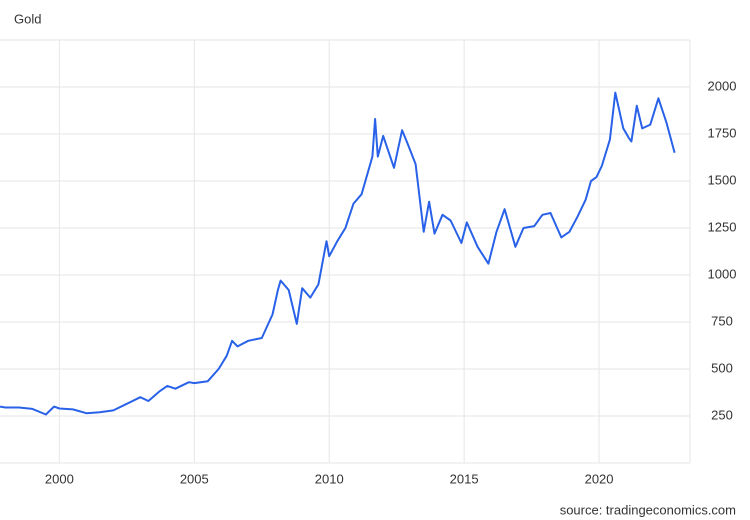  I want to click on y-tick-label: 2000, so click(722, 85).